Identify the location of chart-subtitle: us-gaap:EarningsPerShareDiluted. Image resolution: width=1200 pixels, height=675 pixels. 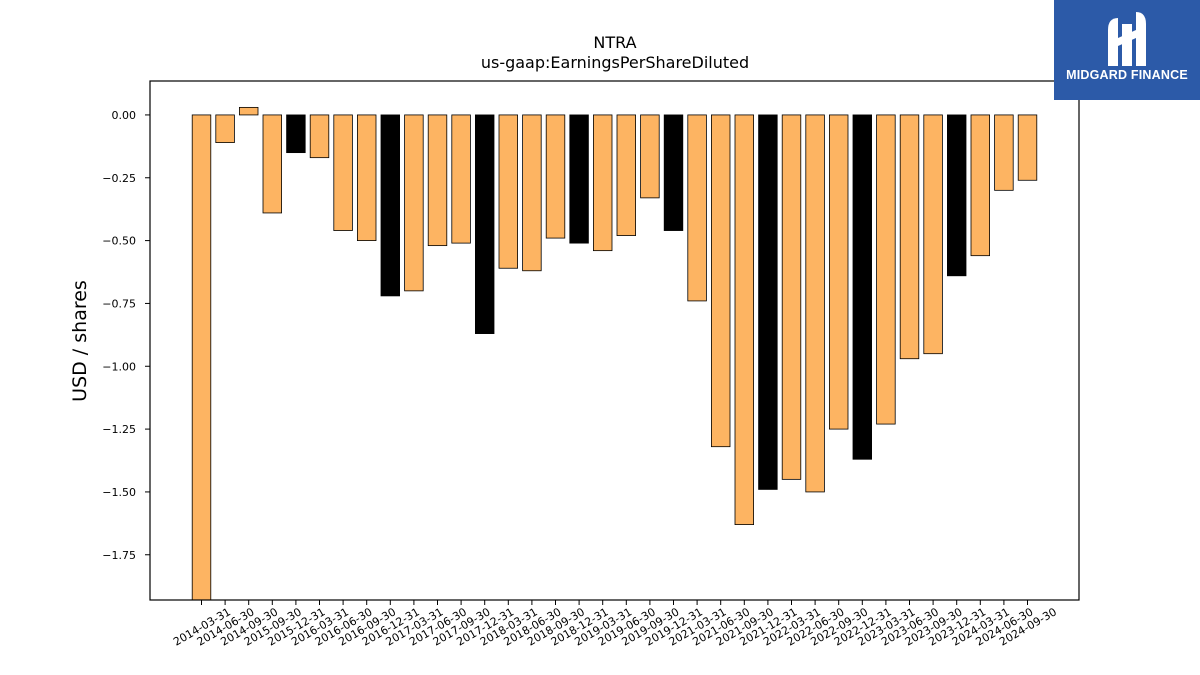
(615, 62).